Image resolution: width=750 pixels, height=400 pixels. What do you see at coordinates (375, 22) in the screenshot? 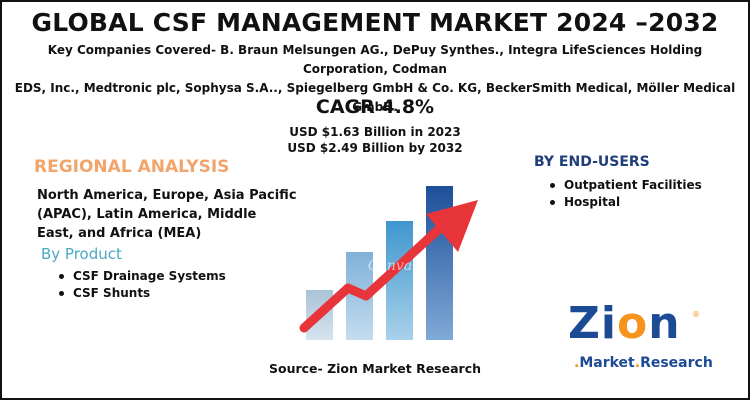
I see `page-title: GLOBAL CSF MANAGEMENT MARKET 2024 –2032` at bounding box center [375, 22].